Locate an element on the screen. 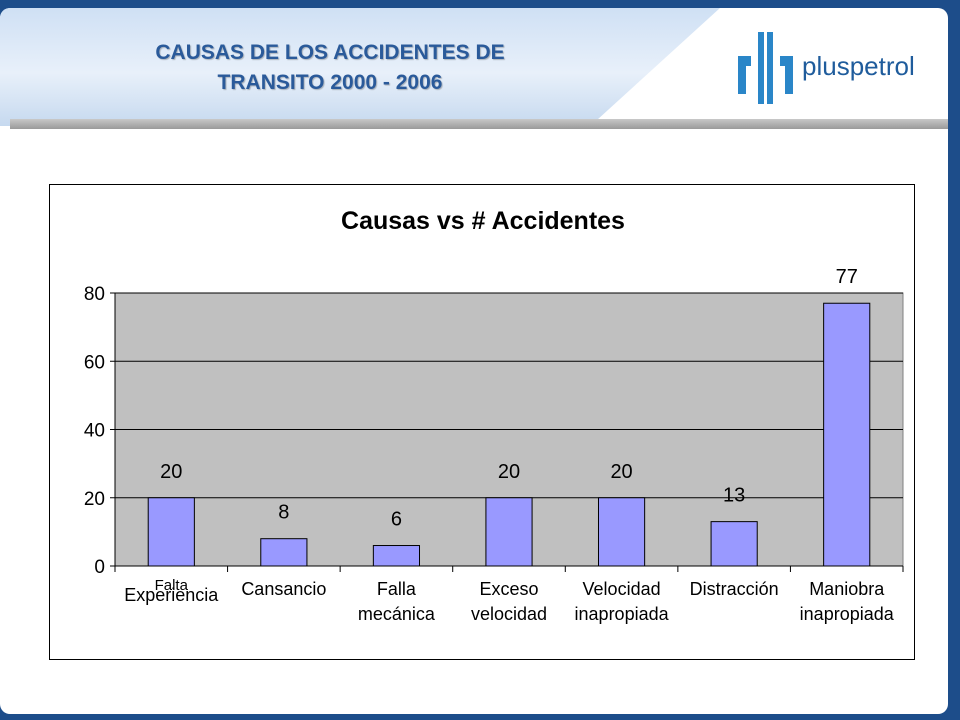 This screenshot has width=960, height=720. slide-title-line1: CAUSAS DE LOS ACCIDENTES DE is located at coordinates (330, 52).